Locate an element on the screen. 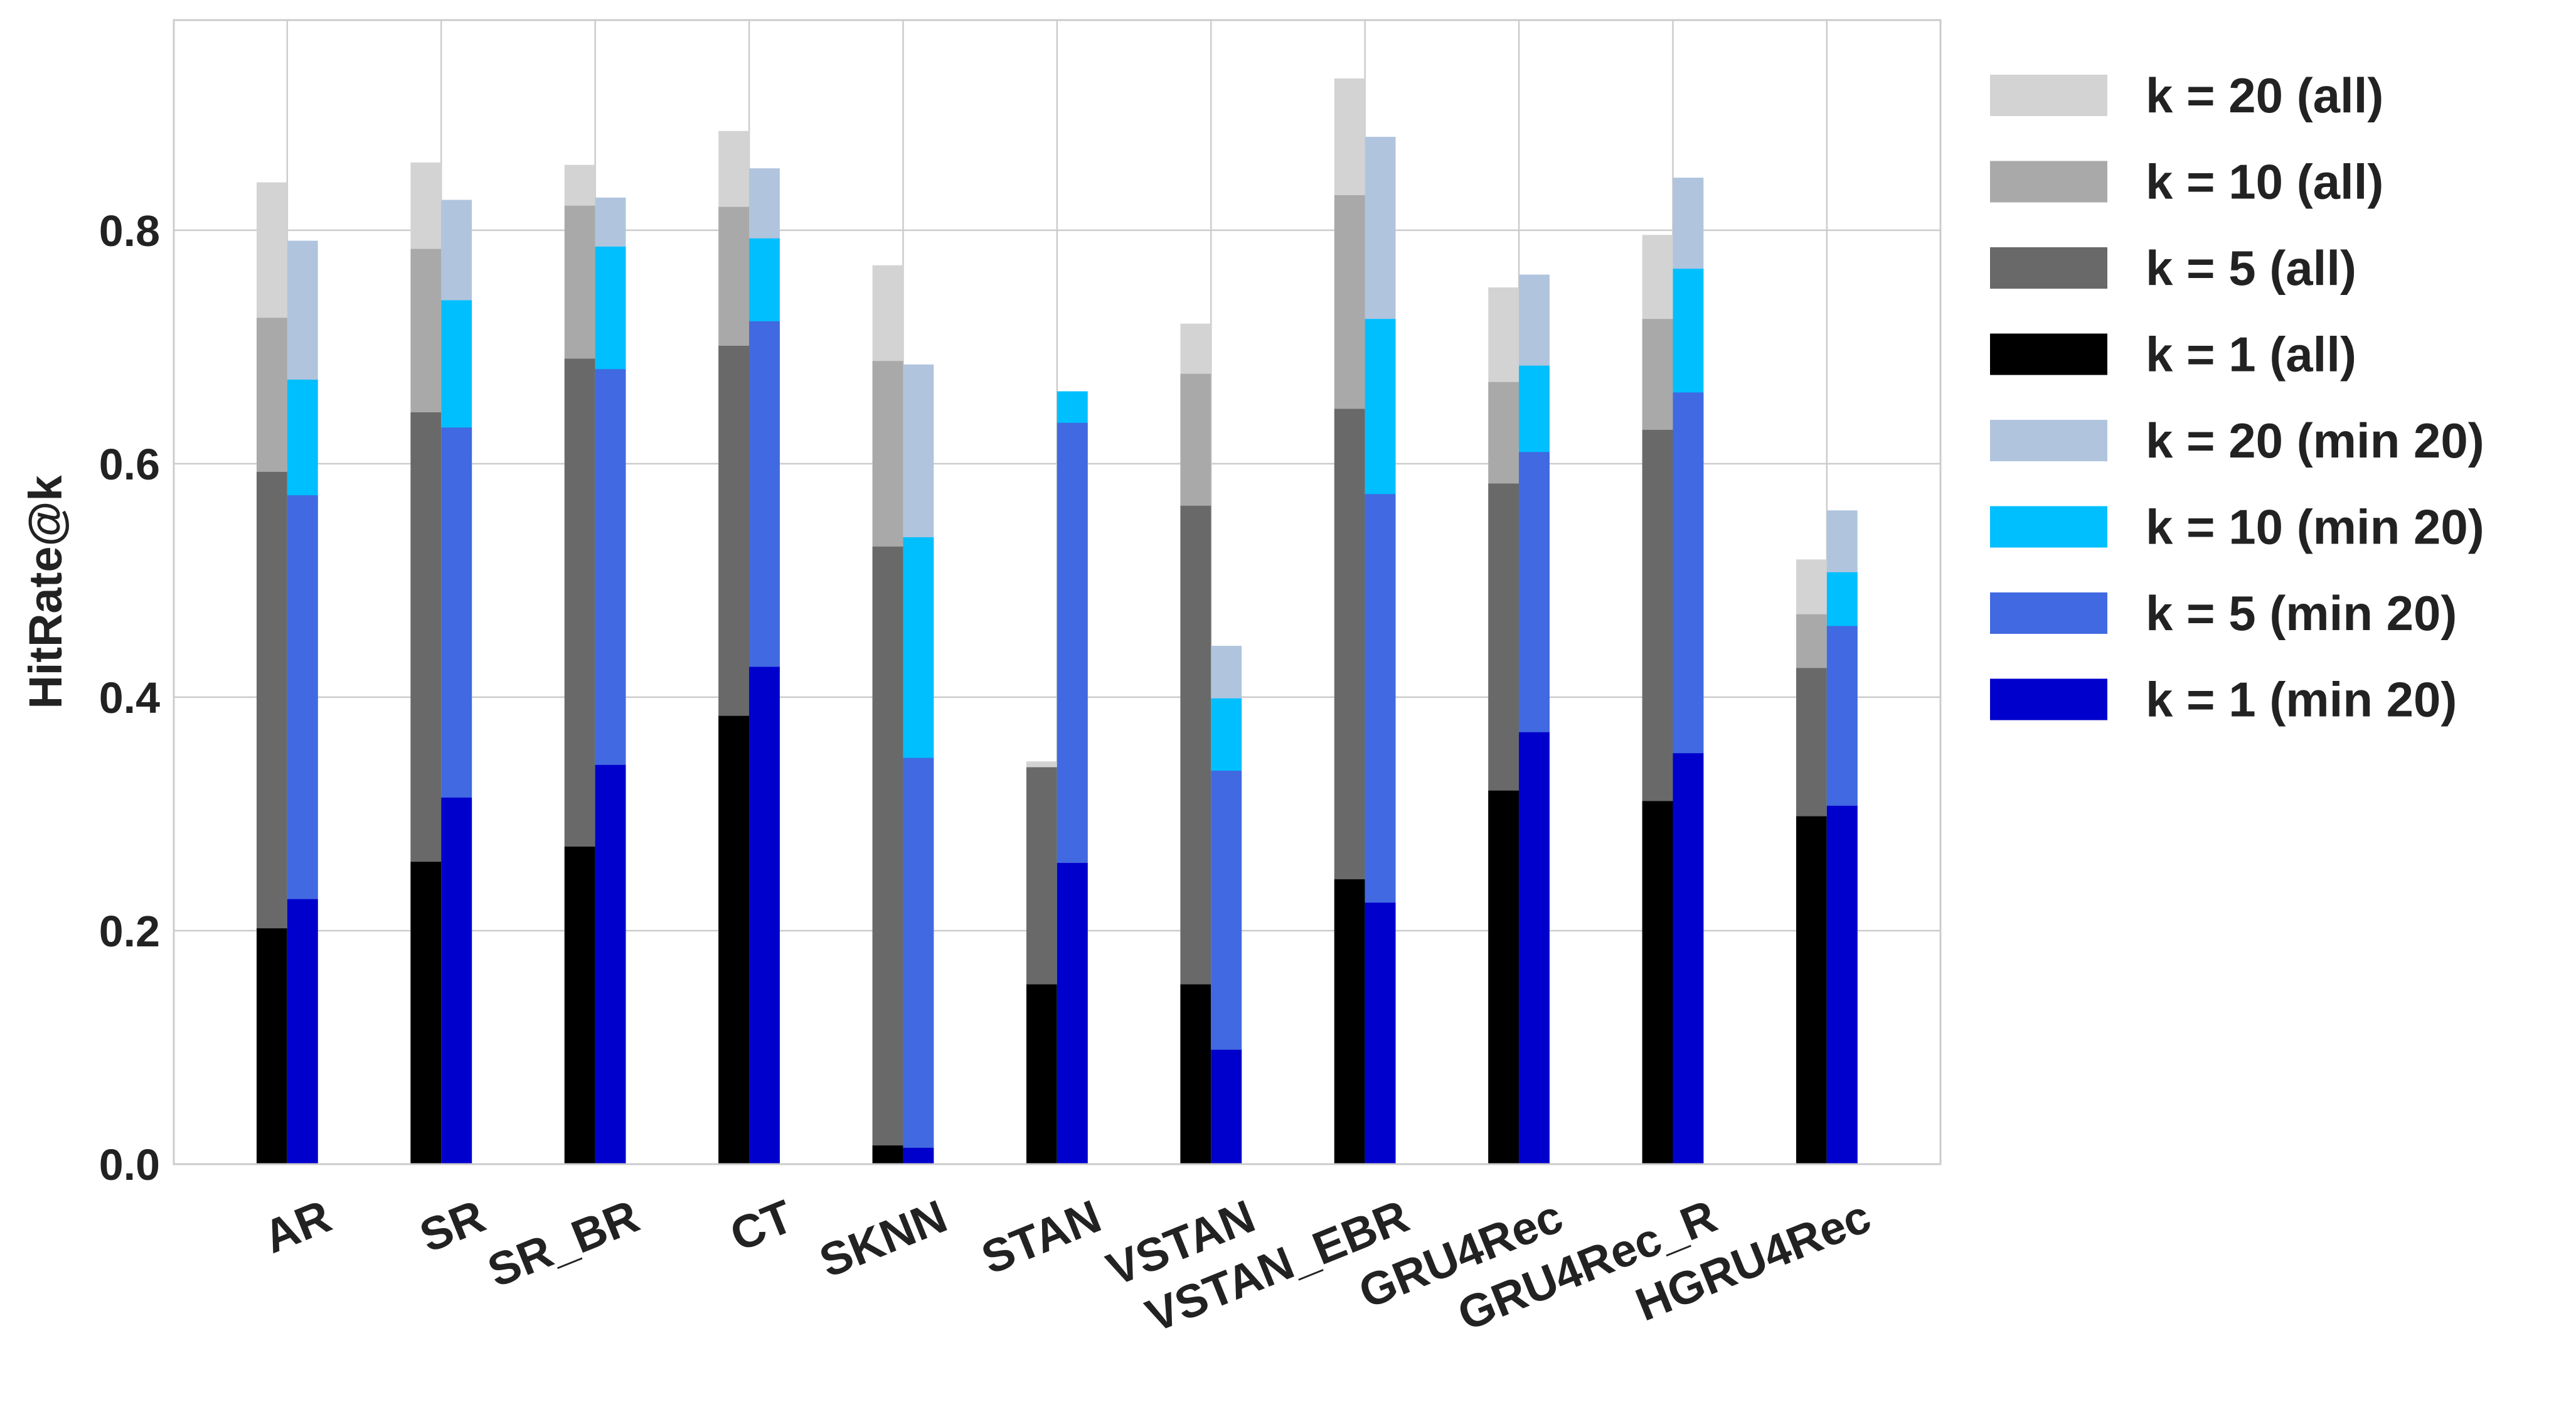 This screenshot has width=2576, height=1402. bar-hgru4rec-k-1-all is located at coordinates (1811, 990).